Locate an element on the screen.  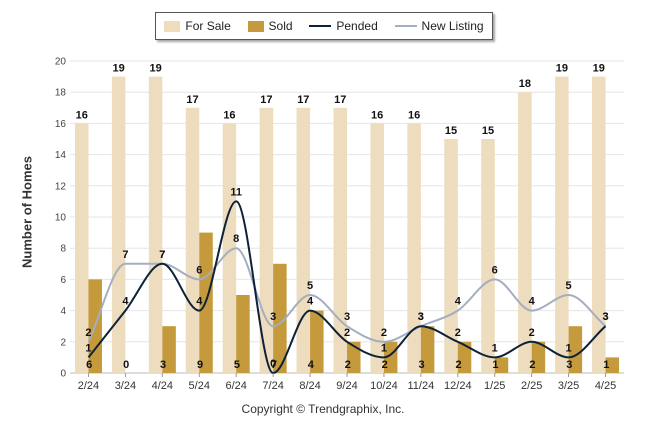
y-tick-label: 2 is located at coordinates (63, 342).